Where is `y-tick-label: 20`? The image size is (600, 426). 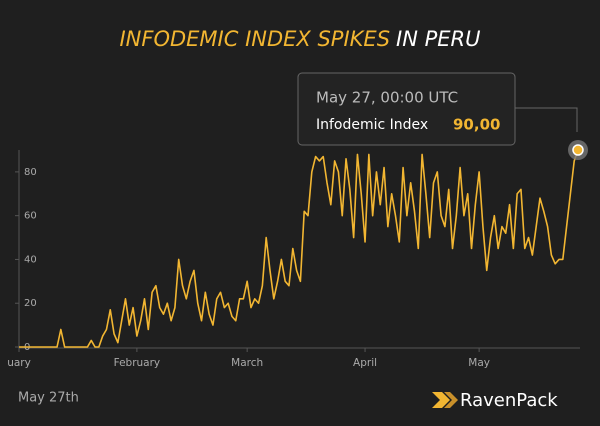 y-tick-label: 20 is located at coordinates (30, 303).